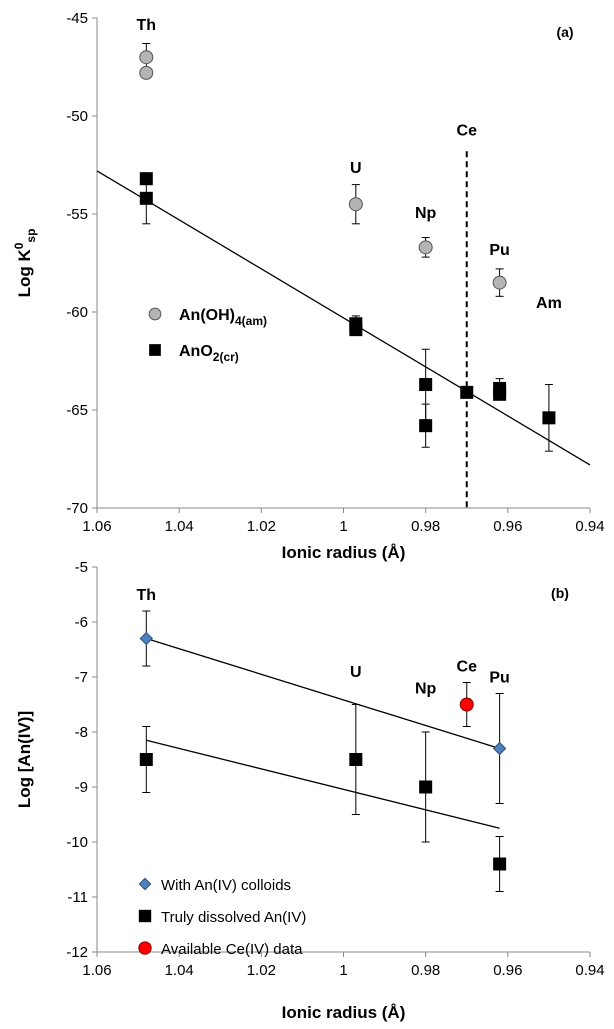  I want to click on panel-a-y-tick-label: -50, so click(77, 116).